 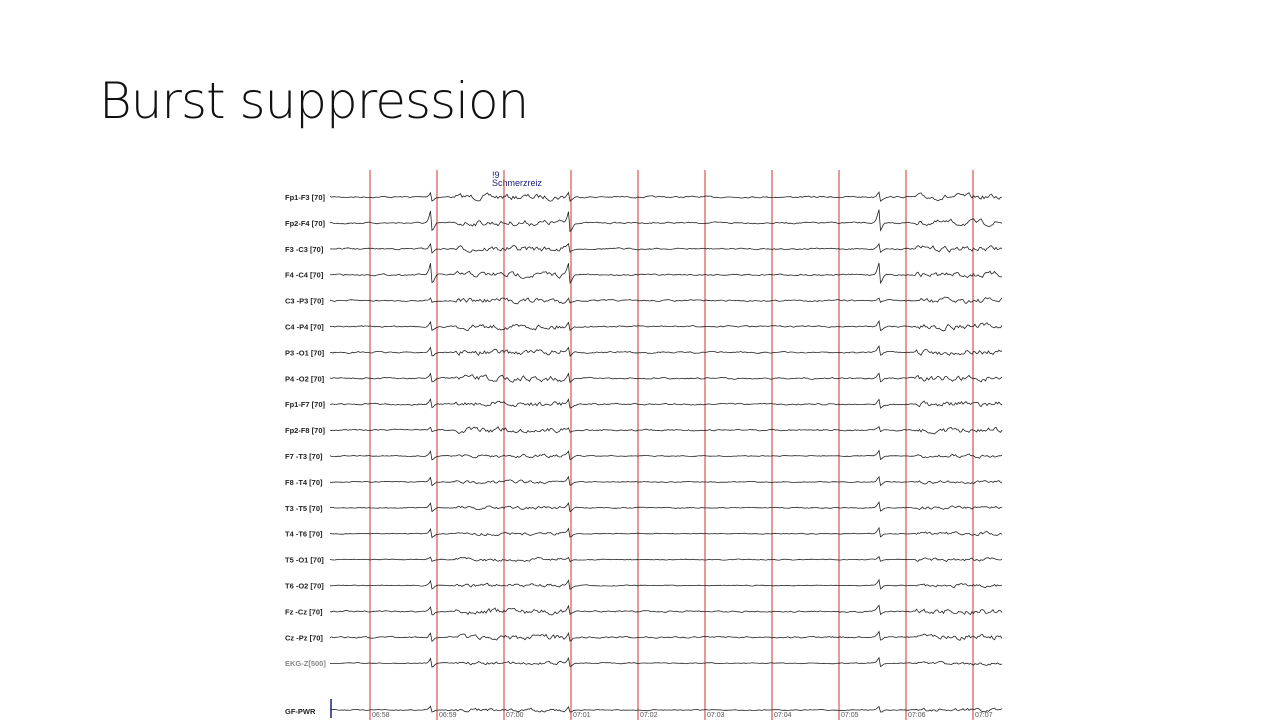 I want to click on time-label: 07:03, so click(x=716, y=715).